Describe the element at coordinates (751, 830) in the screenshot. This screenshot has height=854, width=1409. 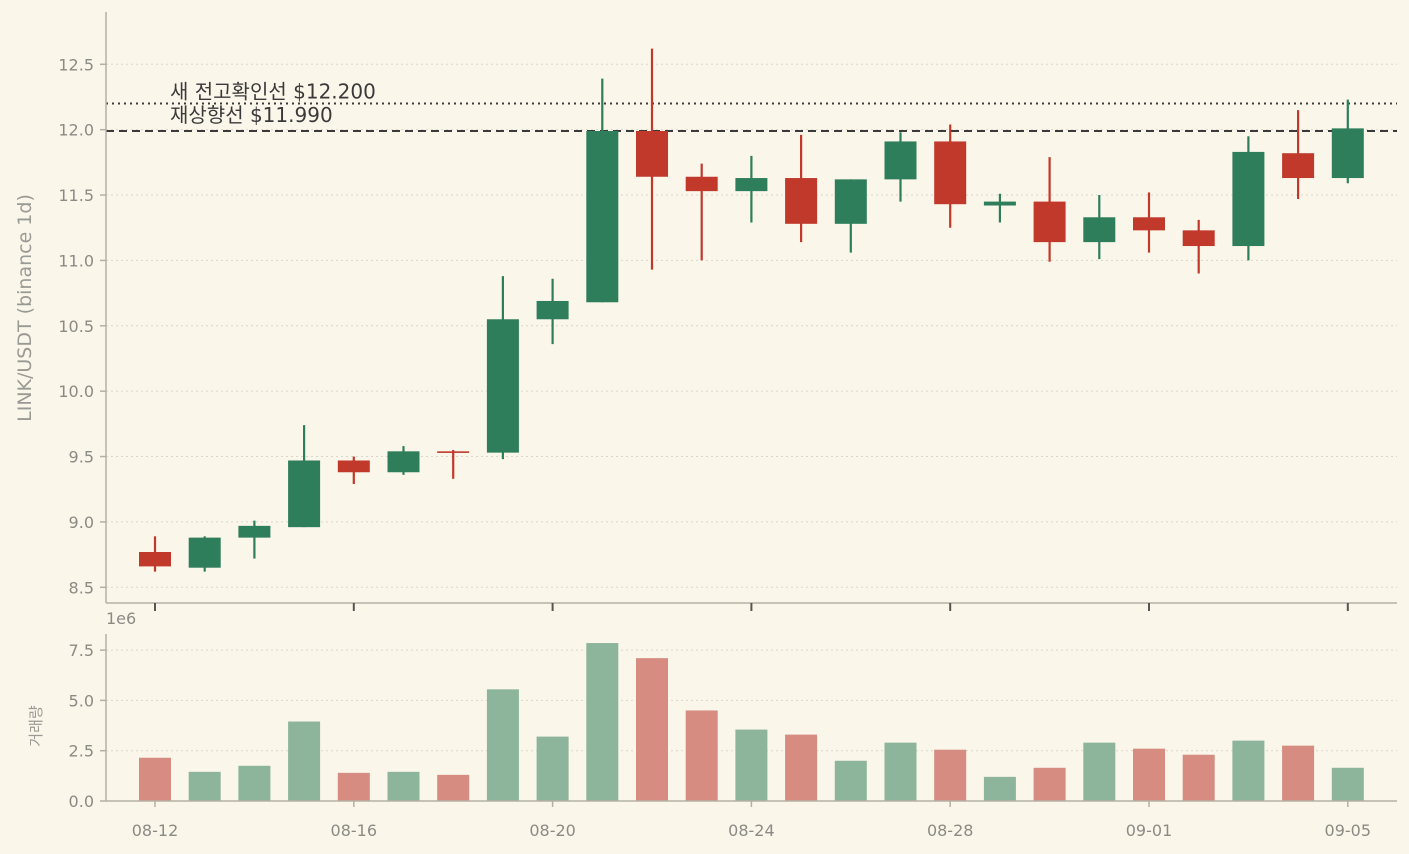
I see `x-tick-label: 08-24` at that location.